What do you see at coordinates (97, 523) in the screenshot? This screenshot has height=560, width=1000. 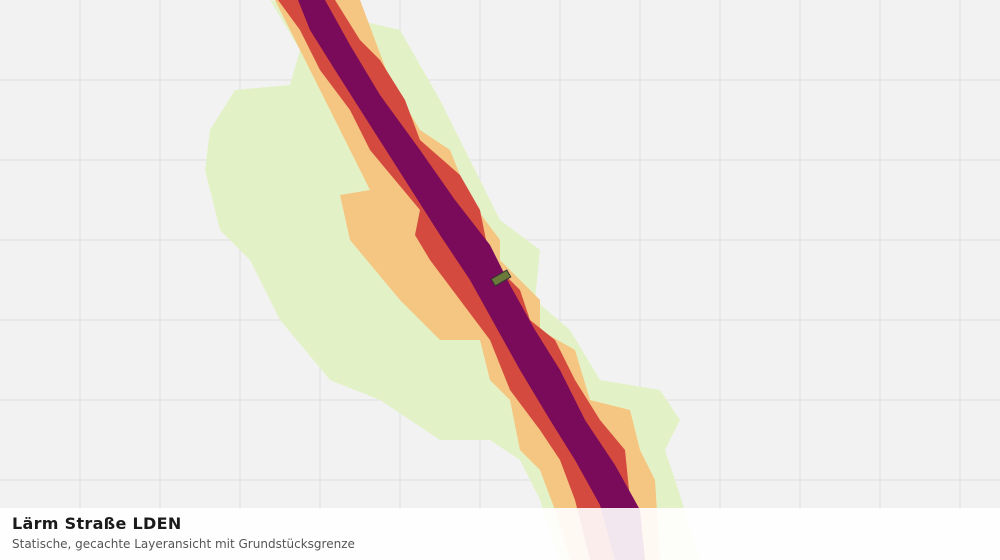 I see `layer-title: Lärm Straße LDEN` at bounding box center [97, 523].